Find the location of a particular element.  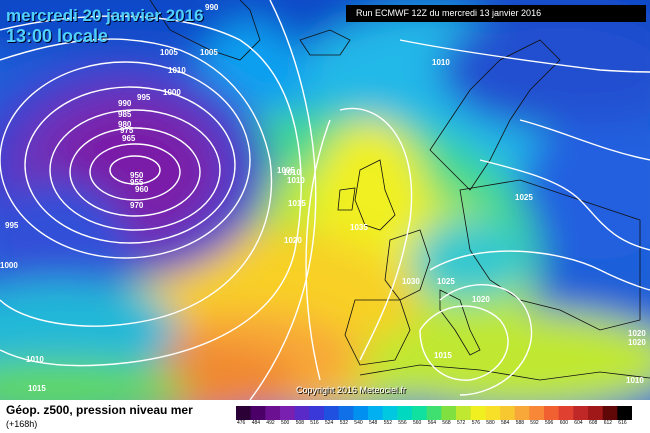

color-scale-tick-label: 548 is located at coordinates (373, 423).